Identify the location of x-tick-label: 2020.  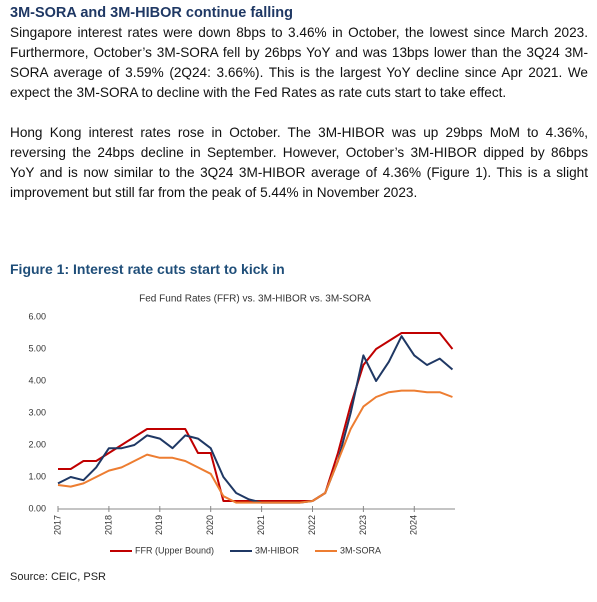
(210, 525).